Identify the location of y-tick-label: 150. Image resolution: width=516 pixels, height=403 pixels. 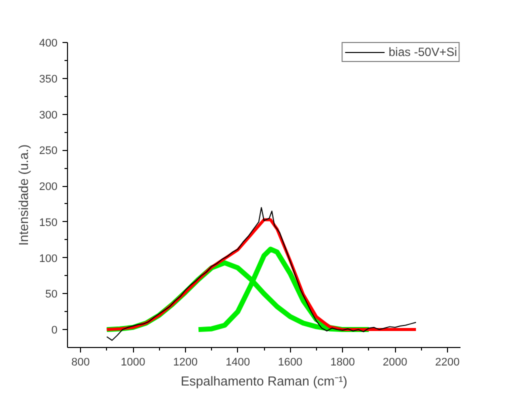
(48, 222).